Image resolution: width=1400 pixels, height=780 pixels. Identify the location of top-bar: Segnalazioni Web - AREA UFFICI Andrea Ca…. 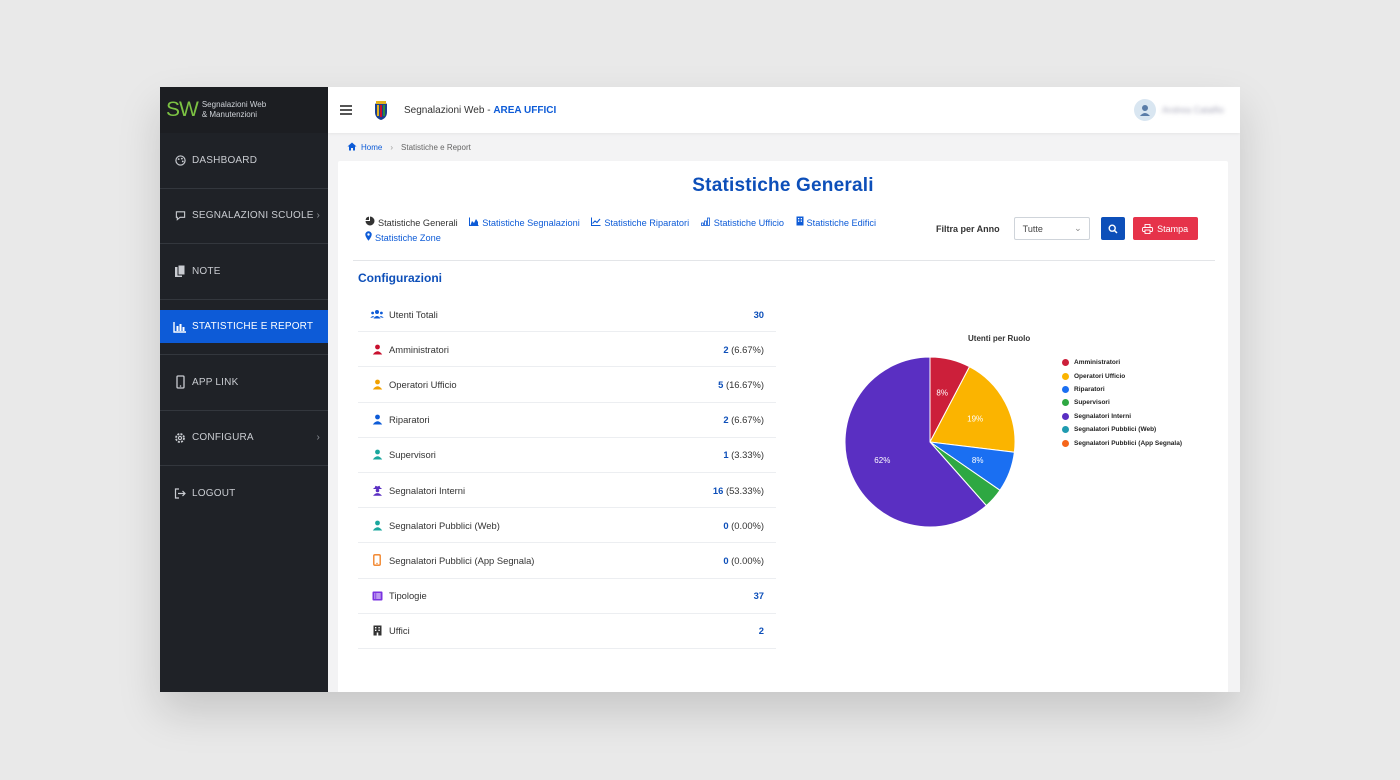
(784, 110).